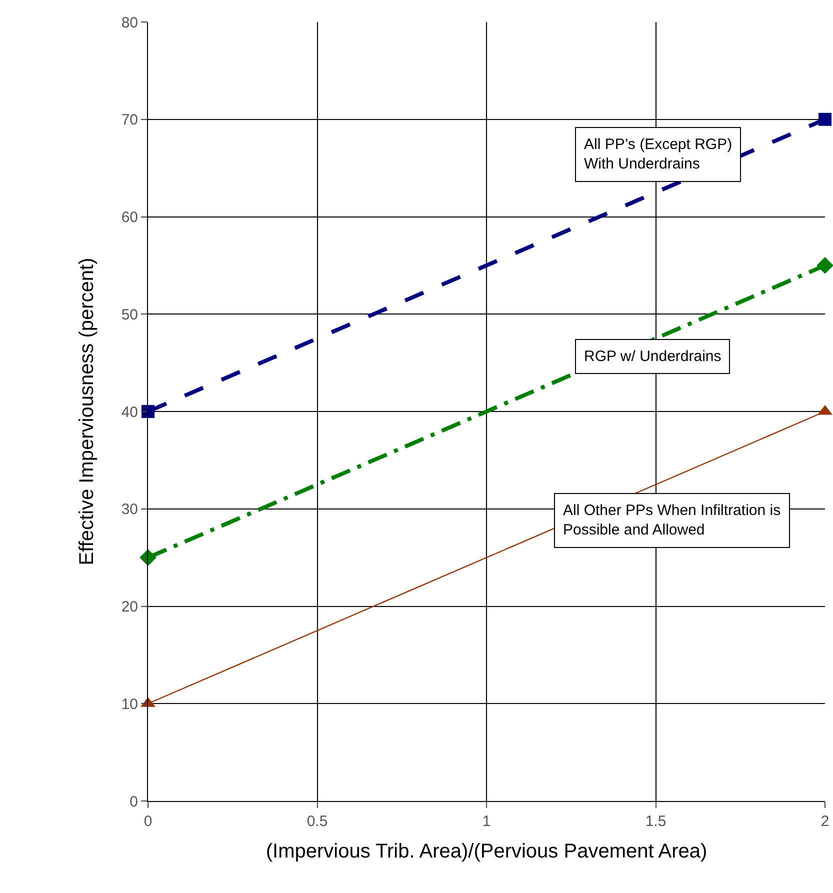 The width and height of the screenshot is (833, 893). I want to click on x-tick-label: 1, so click(486, 821).